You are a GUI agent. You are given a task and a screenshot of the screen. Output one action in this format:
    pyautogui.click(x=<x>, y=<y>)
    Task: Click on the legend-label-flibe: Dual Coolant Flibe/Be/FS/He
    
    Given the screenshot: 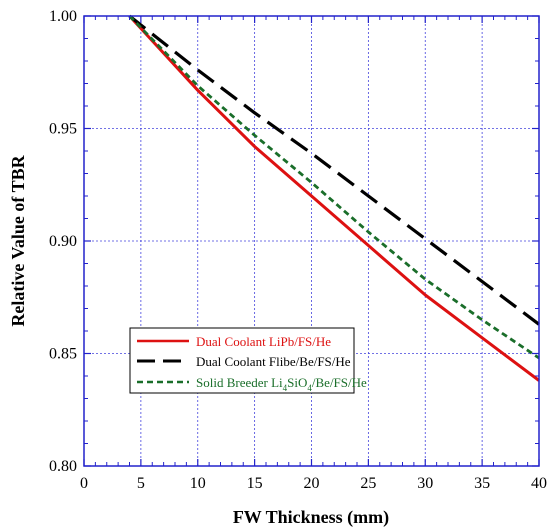 What is the action you would take?
    pyautogui.click(x=273, y=361)
    